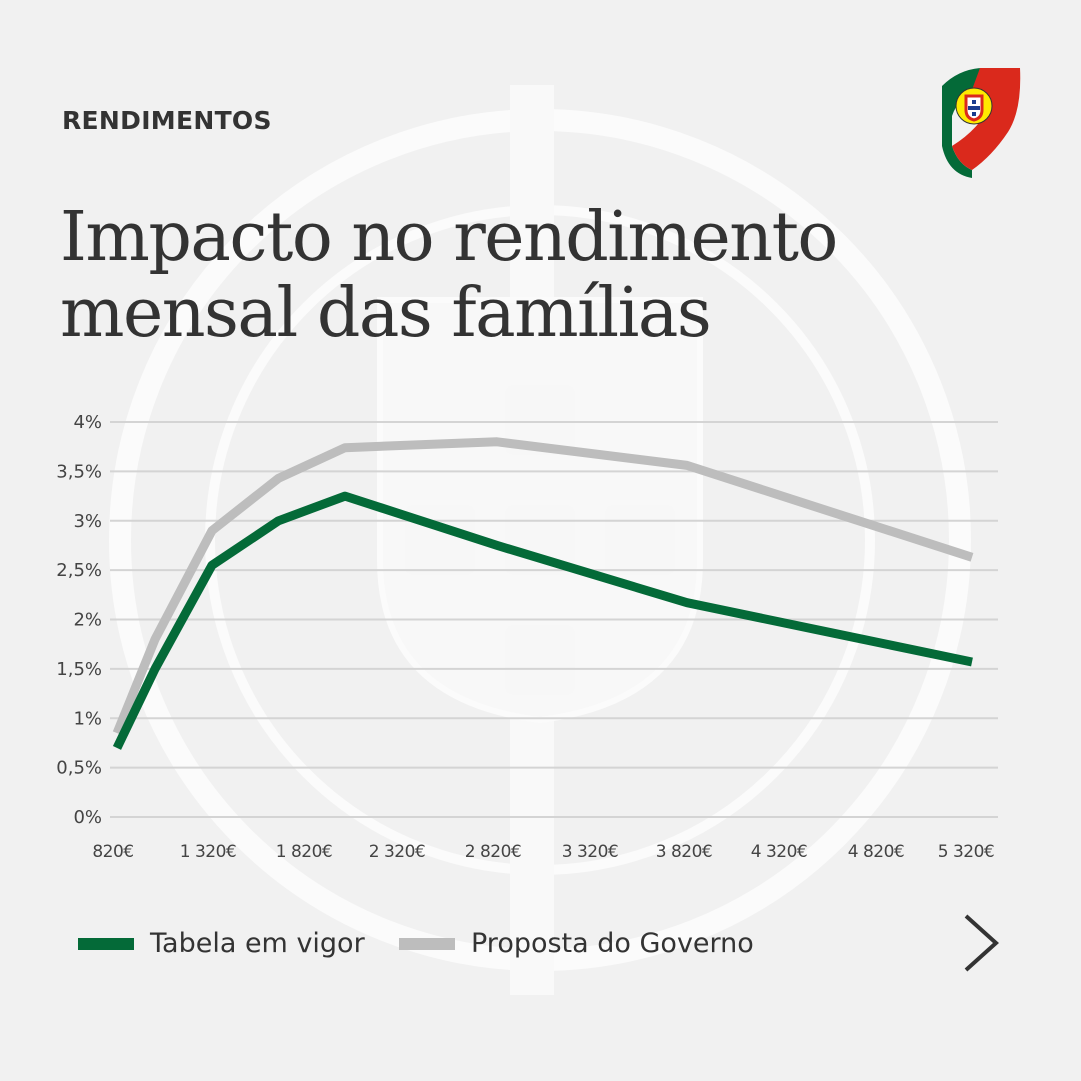 The image size is (1081, 1081). Describe the element at coordinates (684, 852) in the screenshot. I see `x-tick-label: 3 820€` at that location.